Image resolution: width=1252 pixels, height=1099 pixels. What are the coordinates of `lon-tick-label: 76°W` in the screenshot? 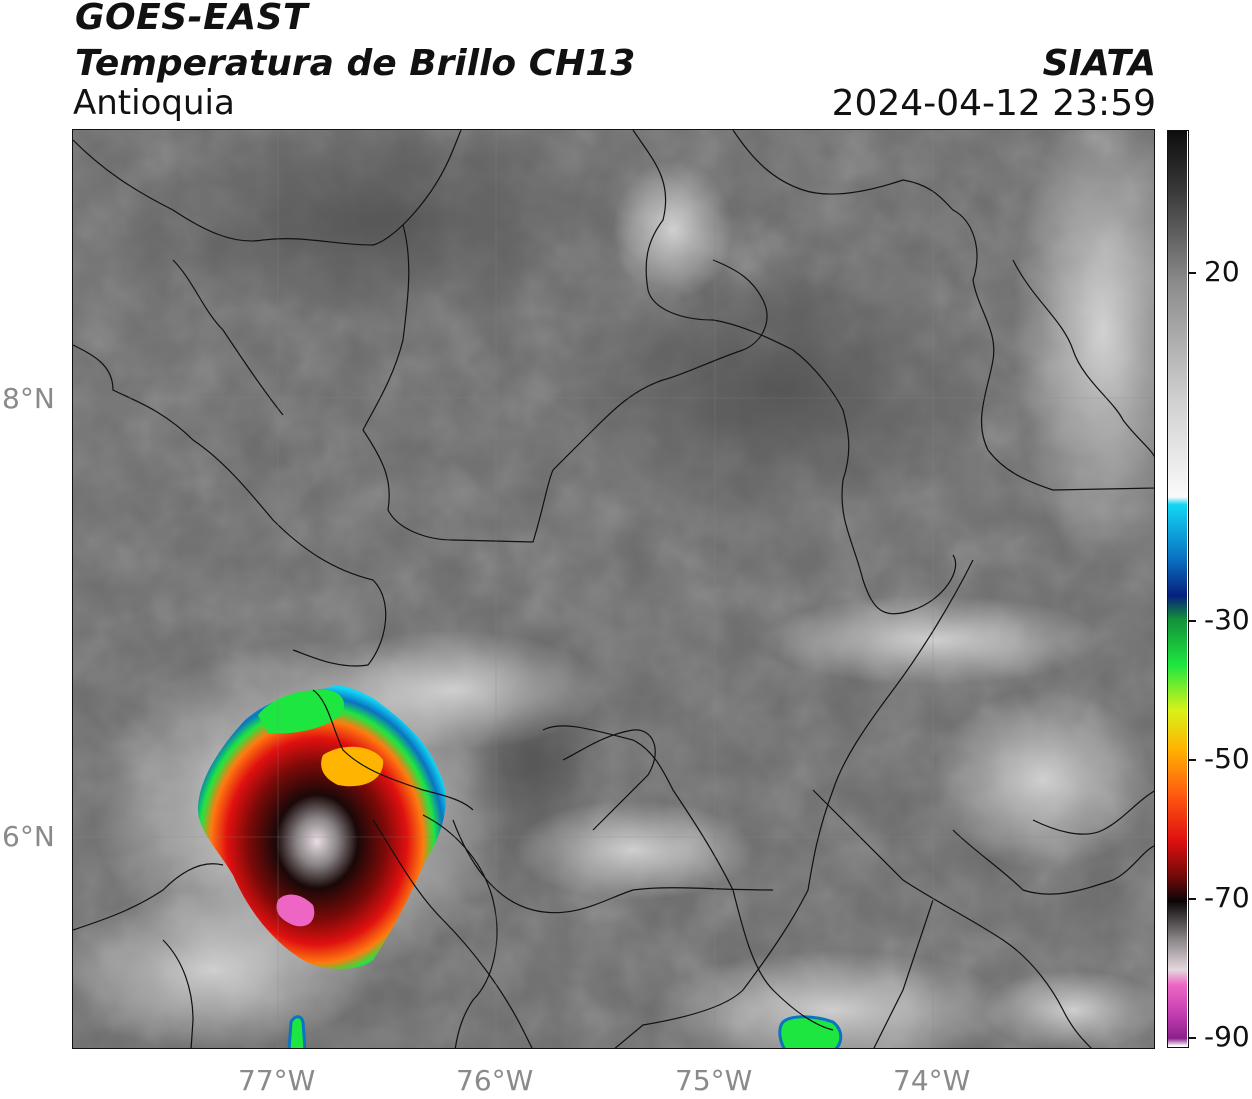 It's located at (495, 1080).